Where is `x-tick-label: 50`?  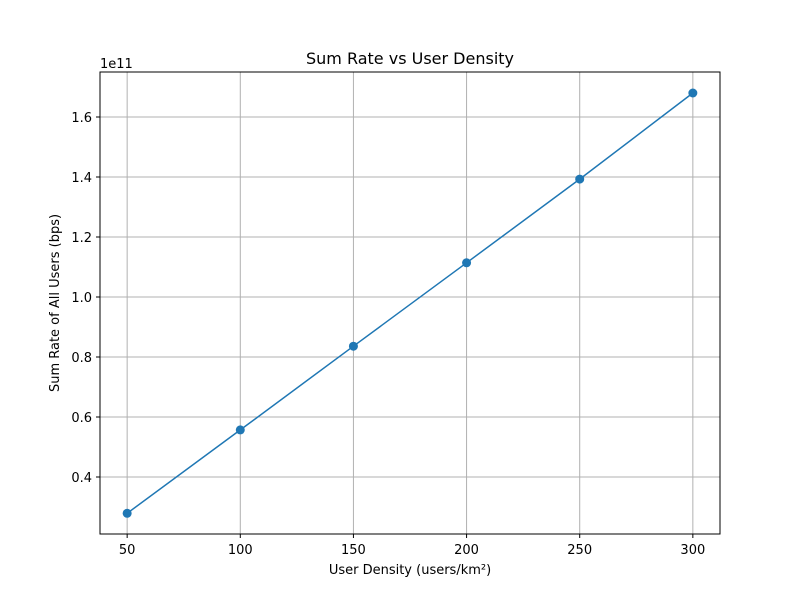 x-tick-label: 50 is located at coordinates (127, 550).